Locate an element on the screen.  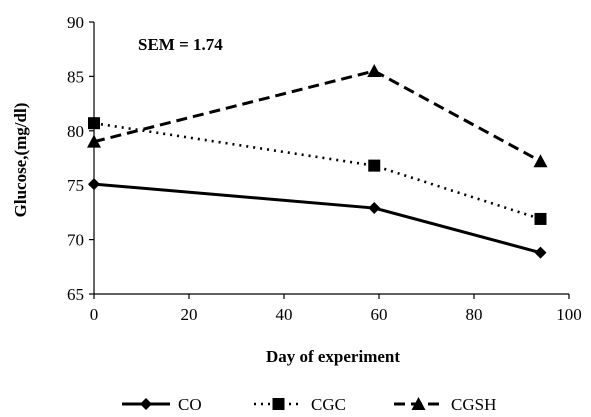
legend: CO CGC CGSH is located at coordinates (309, 404).